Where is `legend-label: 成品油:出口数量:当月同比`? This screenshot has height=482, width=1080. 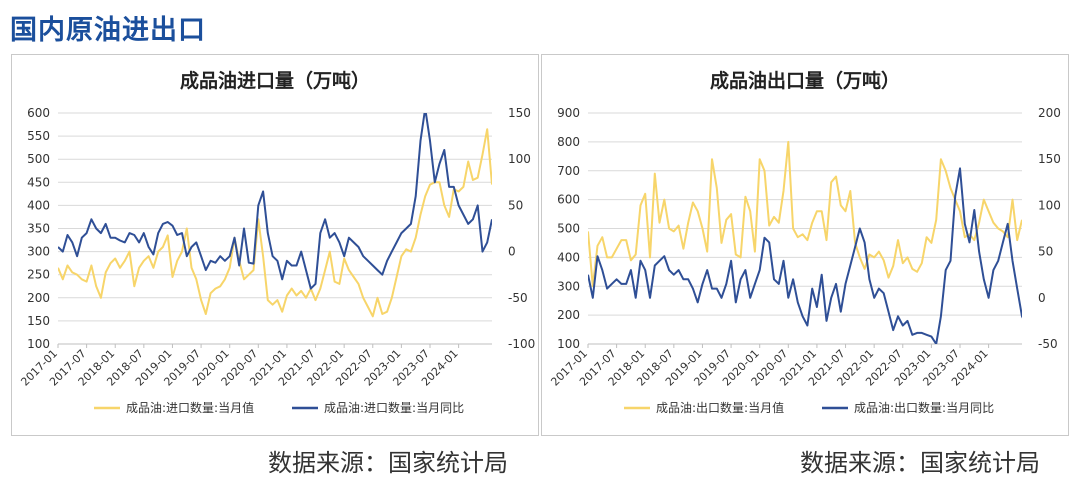 legend-label: 成品油:出口数量:当月同比 is located at coordinates (924, 407).